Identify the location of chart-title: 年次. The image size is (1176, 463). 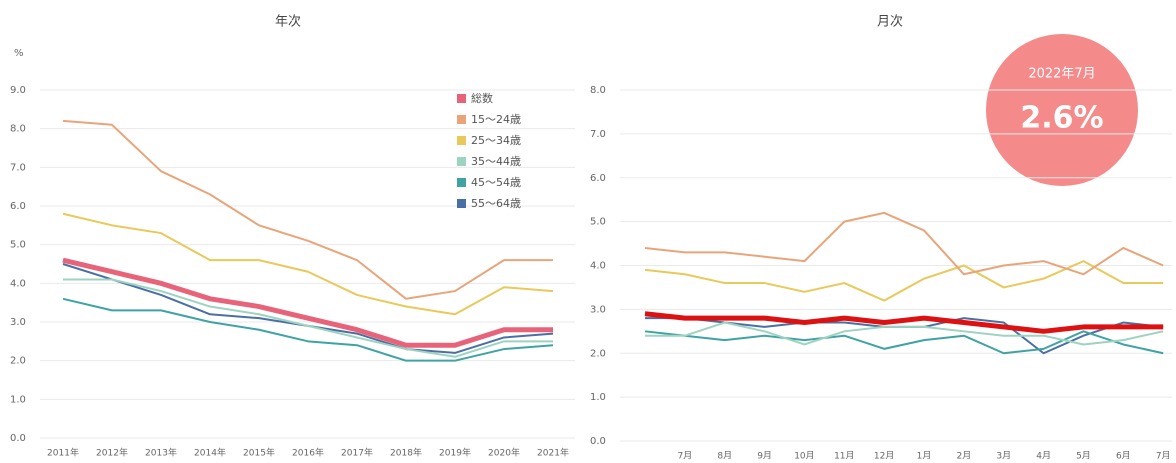
(288, 22).